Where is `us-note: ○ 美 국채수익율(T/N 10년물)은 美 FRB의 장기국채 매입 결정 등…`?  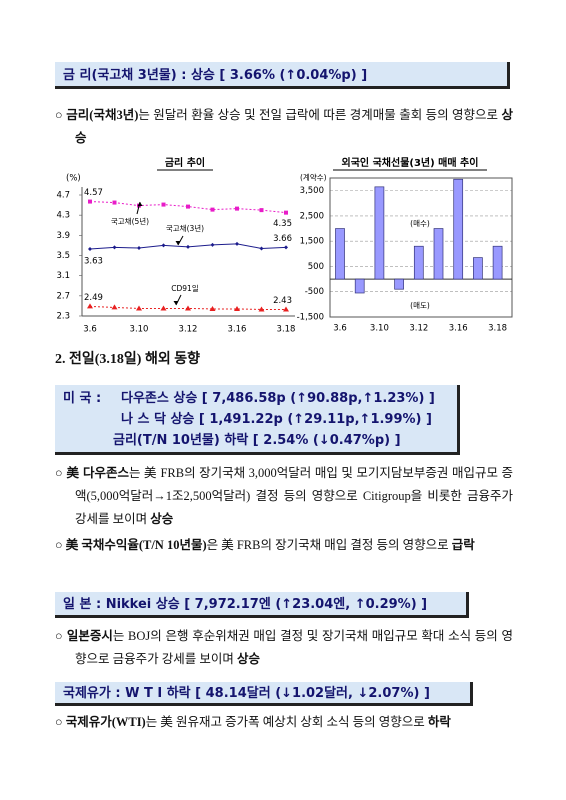
us-note: ○ 美 국채수익율(T/N 10년물)은 美 FRB의 장기국채 매입 결정 등… is located at coordinates (284, 545).